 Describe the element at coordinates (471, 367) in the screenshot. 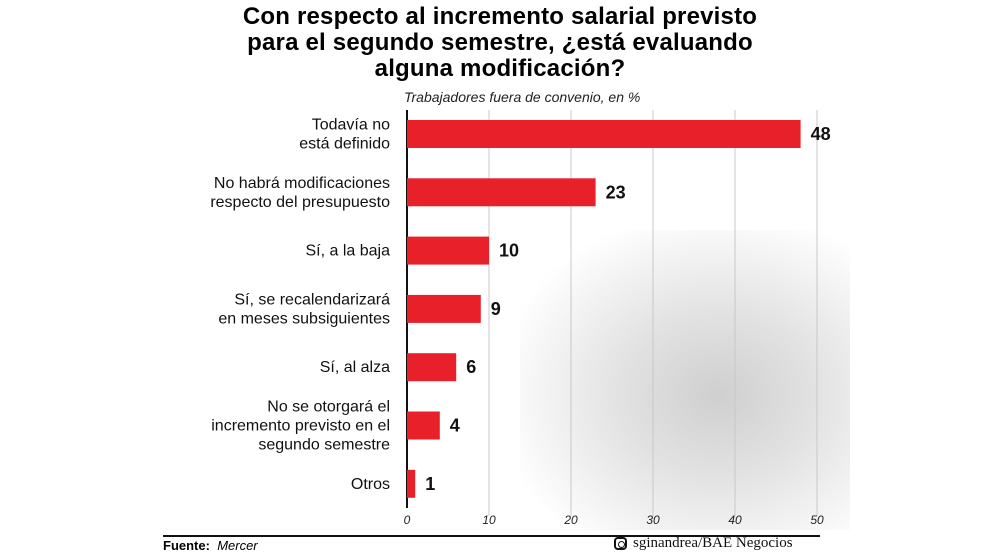

I see `data-label: 6` at that location.